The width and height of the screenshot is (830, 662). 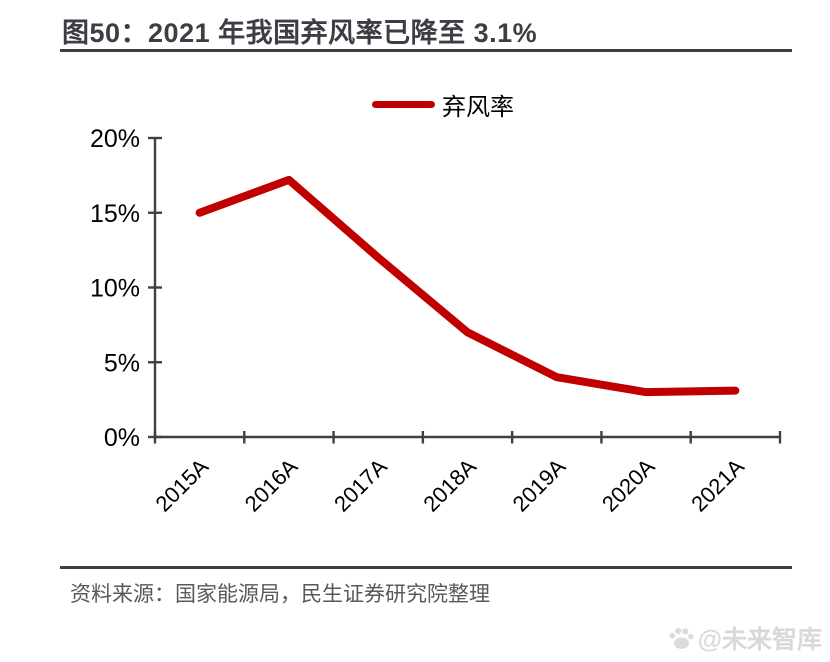 What do you see at coordinates (280, 594) in the screenshot?
I see `source-note: 资料来源：国家能源局，民生证券研究院整理` at bounding box center [280, 594].